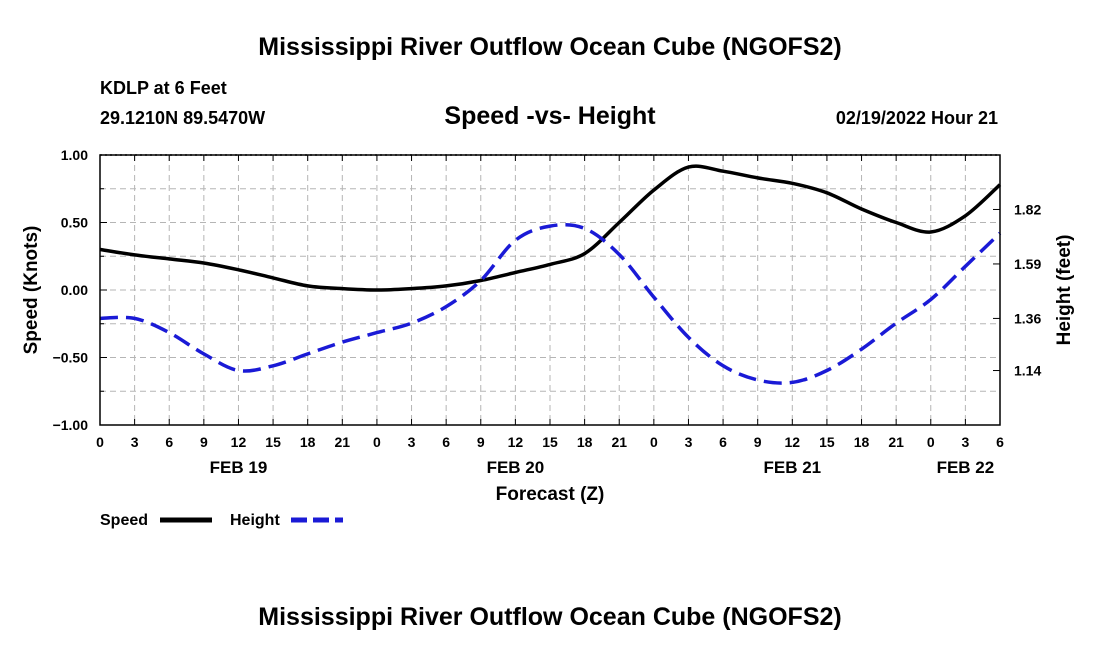  What do you see at coordinates (255, 520) in the screenshot?
I see `legend-height-label: Height` at bounding box center [255, 520].